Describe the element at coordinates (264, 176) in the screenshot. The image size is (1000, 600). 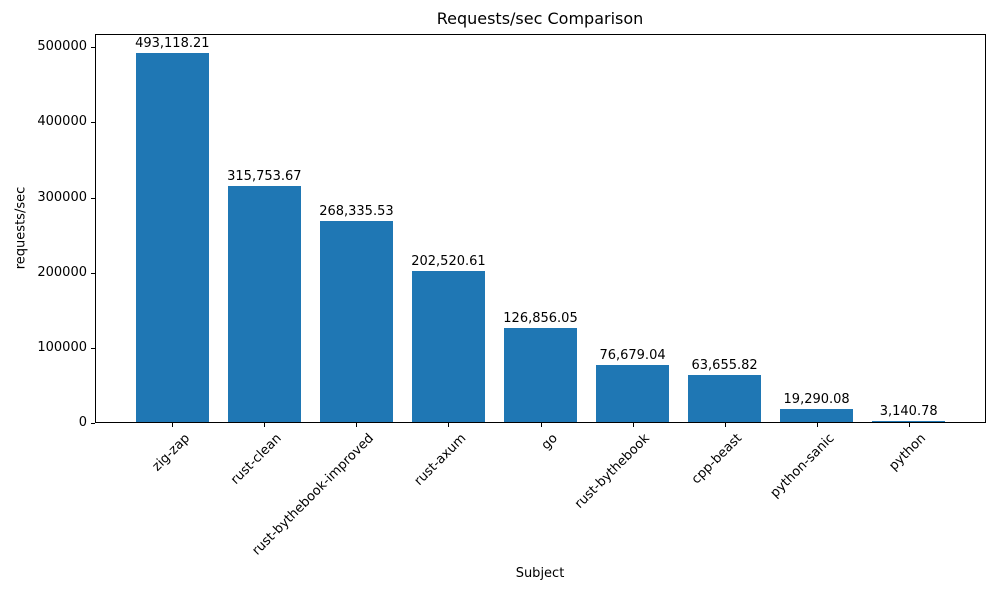
I see `bar-value-label: 315,753.67` at that location.